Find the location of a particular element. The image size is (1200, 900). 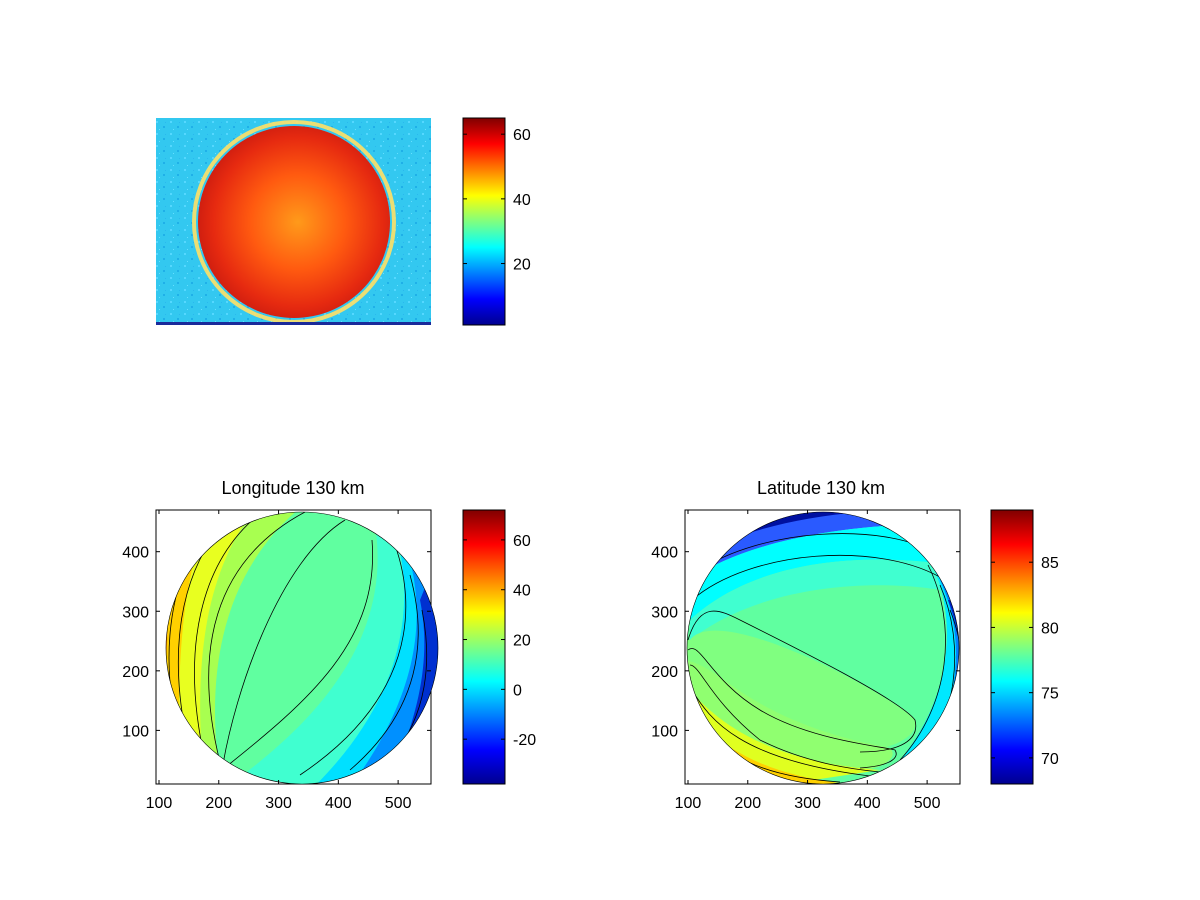

image-colorbar-scale is located at coordinates (484, 221).